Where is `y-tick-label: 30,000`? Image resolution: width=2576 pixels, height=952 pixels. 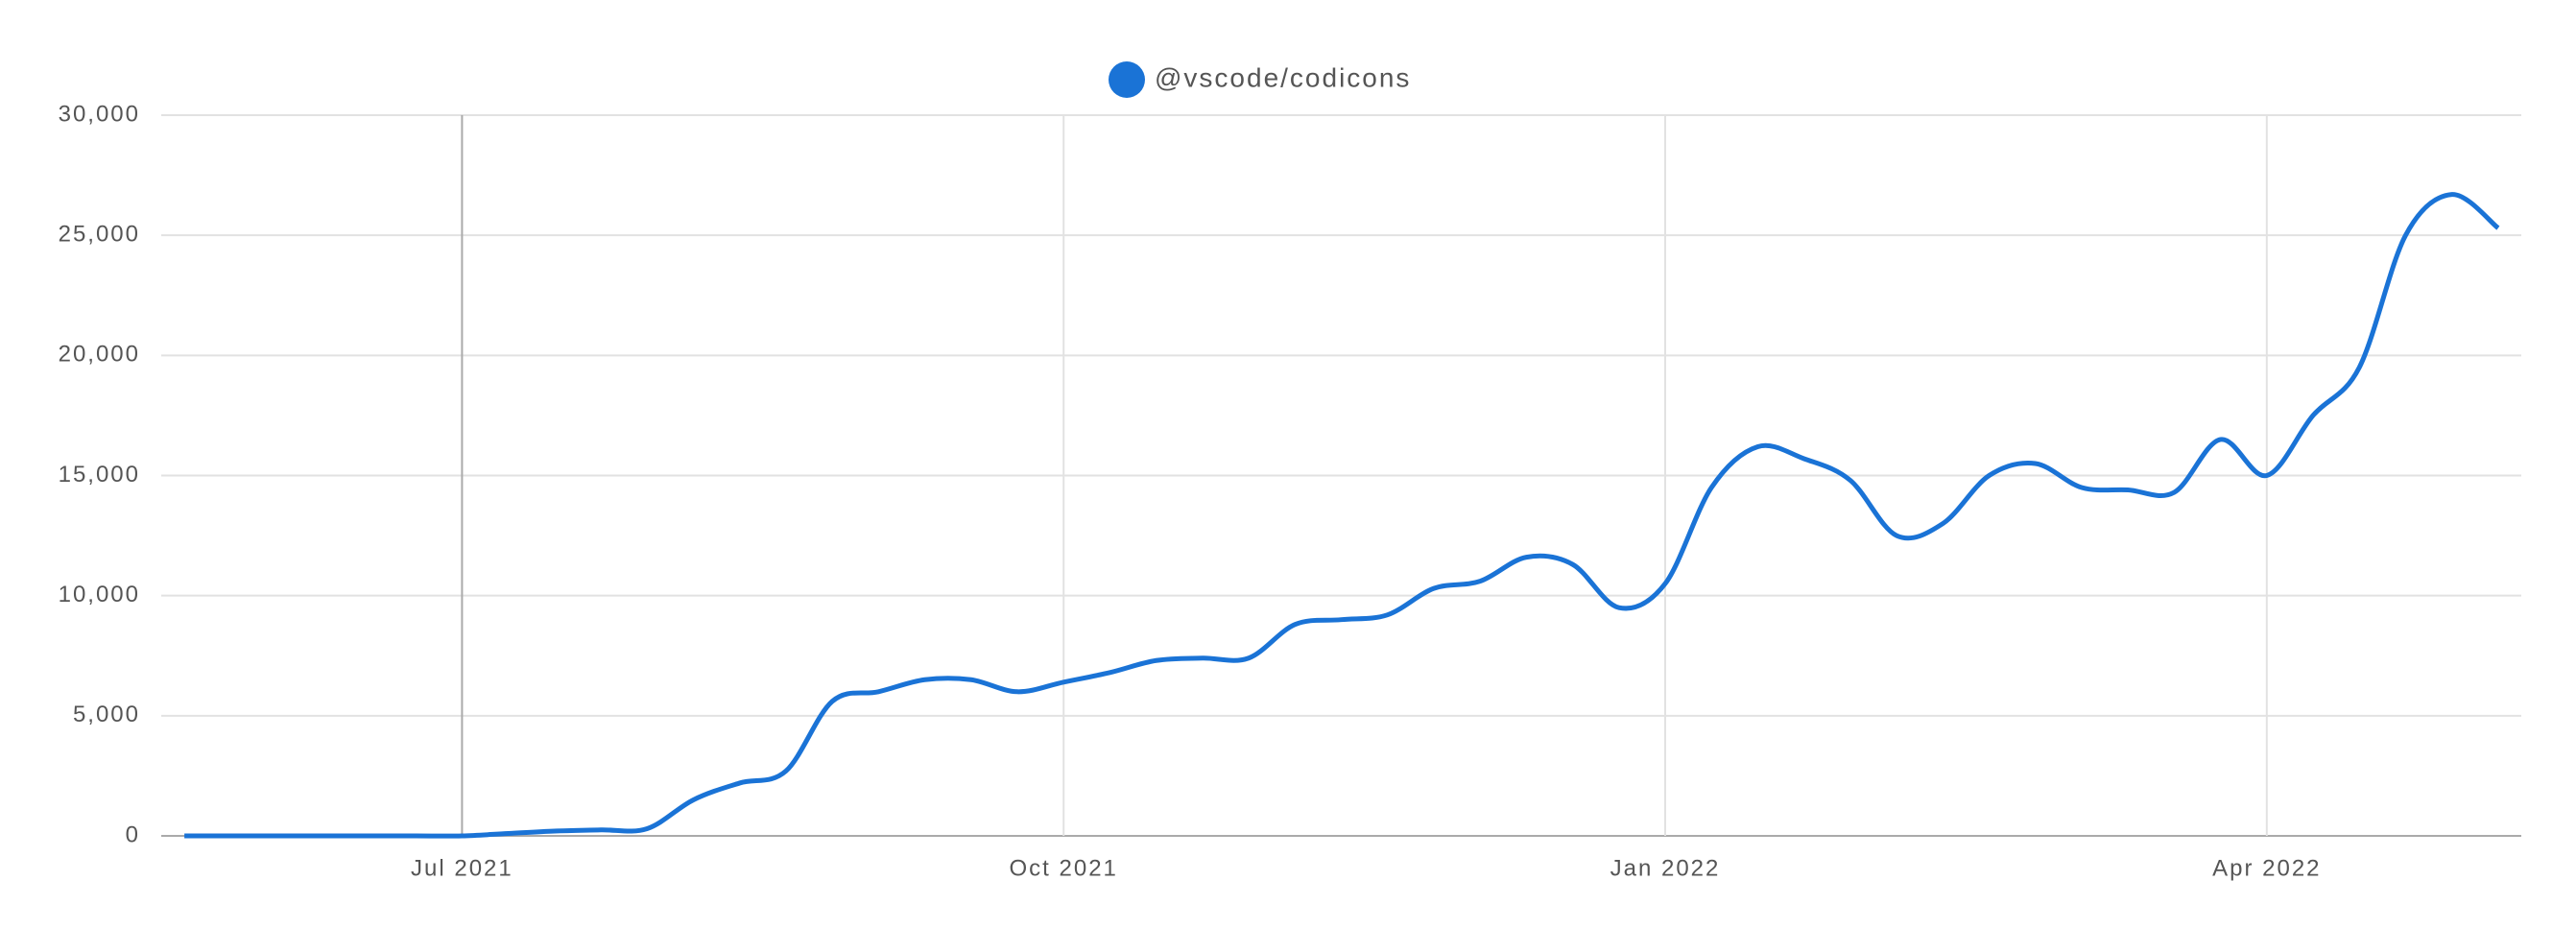 y-tick-label: 30,000 is located at coordinates (99, 114).